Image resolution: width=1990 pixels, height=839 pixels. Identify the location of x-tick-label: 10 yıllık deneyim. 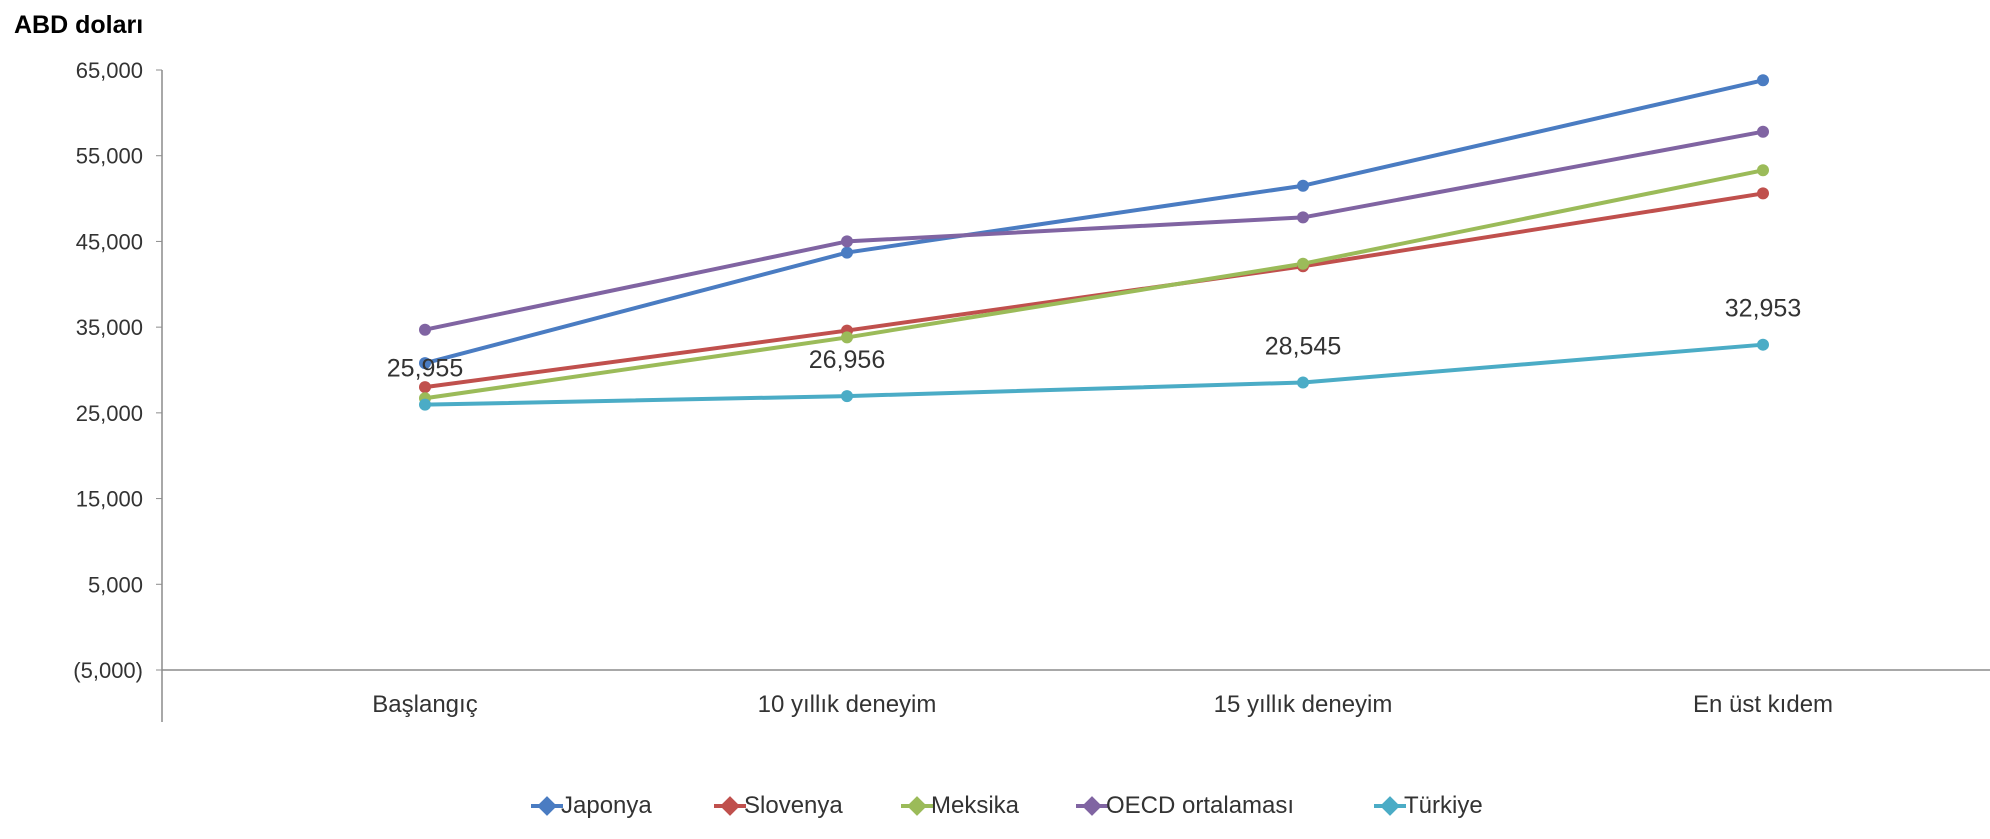
(847, 704).